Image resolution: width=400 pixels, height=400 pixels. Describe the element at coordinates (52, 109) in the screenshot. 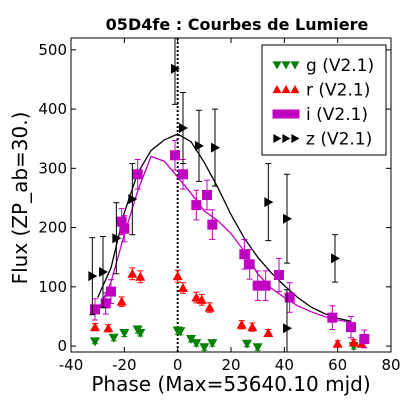

I see `y-tick-label: 400` at that location.